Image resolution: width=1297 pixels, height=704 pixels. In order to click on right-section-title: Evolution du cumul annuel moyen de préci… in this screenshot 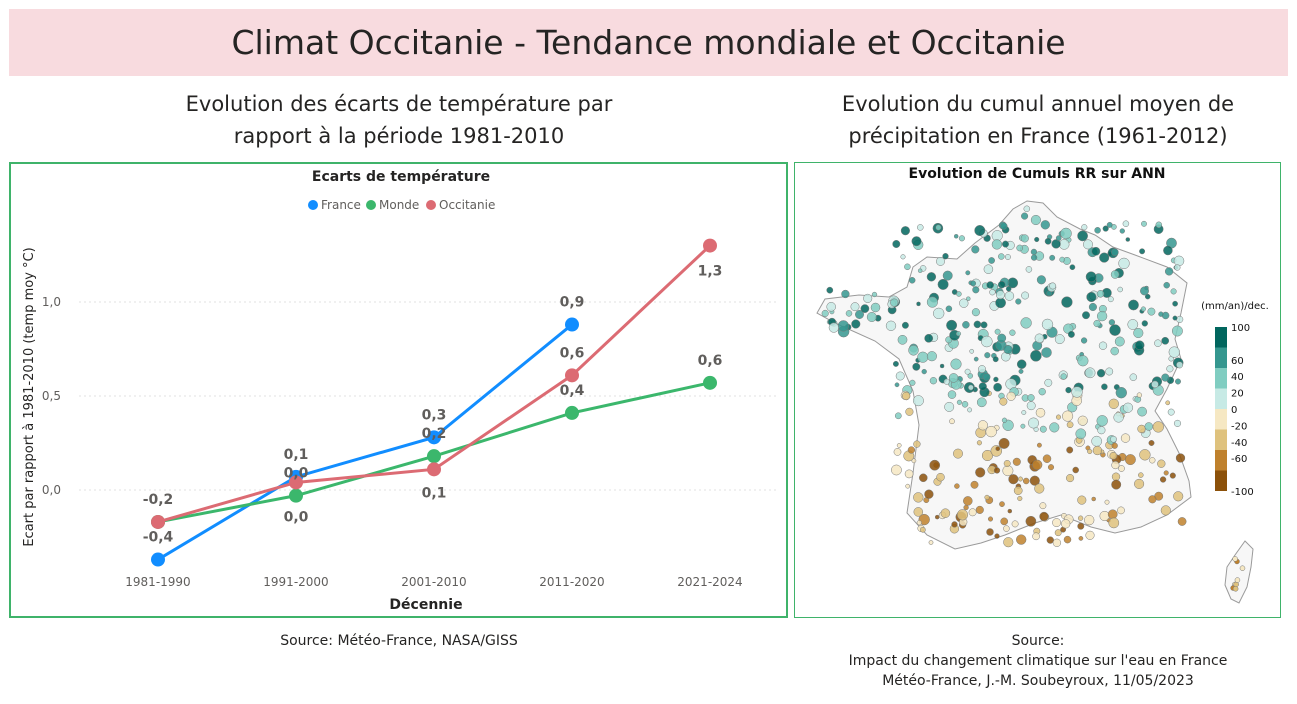, I will do `click(1038, 120)`.